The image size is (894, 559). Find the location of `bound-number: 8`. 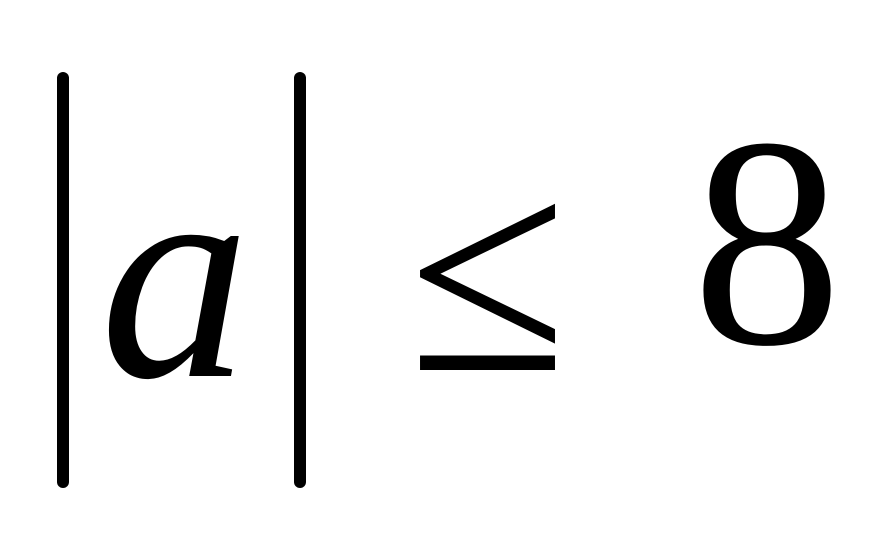

bound-number: 8 is located at coordinates (767, 242).